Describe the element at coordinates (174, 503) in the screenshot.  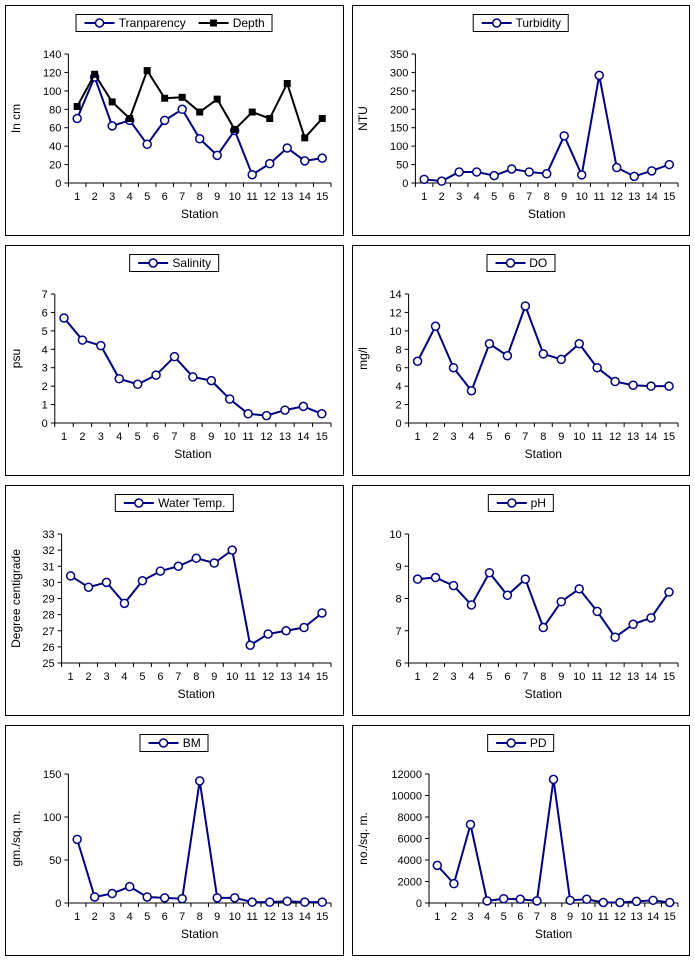
I see `chart-legend-water-temp: Water Temp.` at that location.